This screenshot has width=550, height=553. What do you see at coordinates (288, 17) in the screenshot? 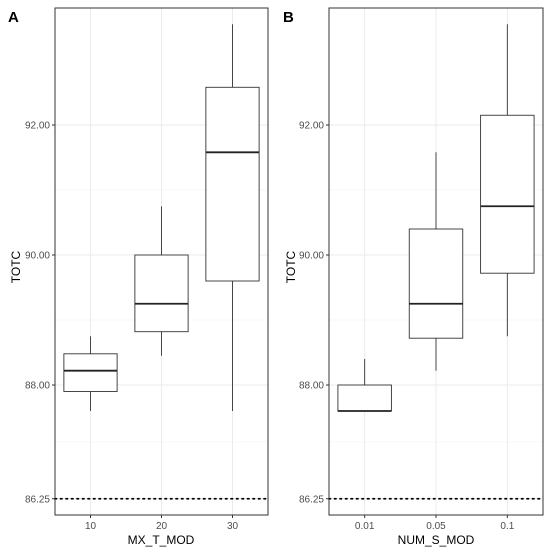
I see `panel-label: B` at bounding box center [288, 17].